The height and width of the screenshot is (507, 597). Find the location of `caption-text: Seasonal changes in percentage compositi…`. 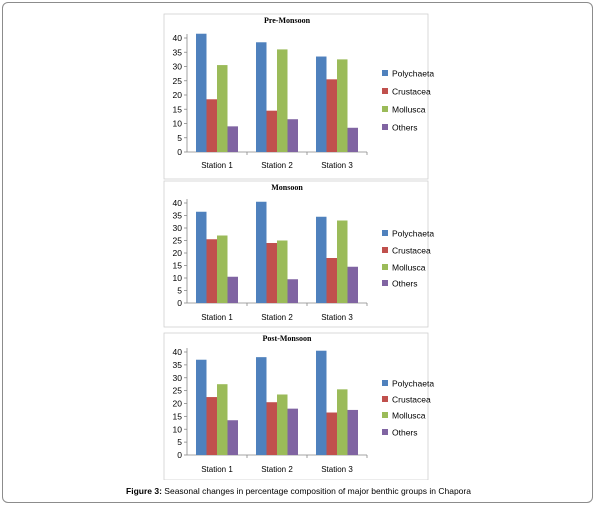

caption-text: Seasonal changes in percentage compositi… is located at coordinates (316, 491).